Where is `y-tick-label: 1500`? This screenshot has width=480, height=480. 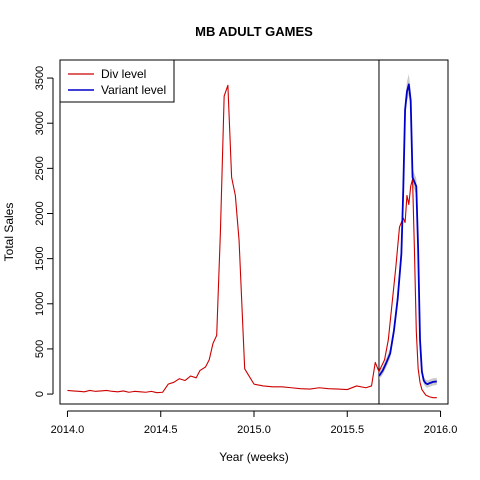 y-tick-label: 1500 is located at coordinates (40, 258).